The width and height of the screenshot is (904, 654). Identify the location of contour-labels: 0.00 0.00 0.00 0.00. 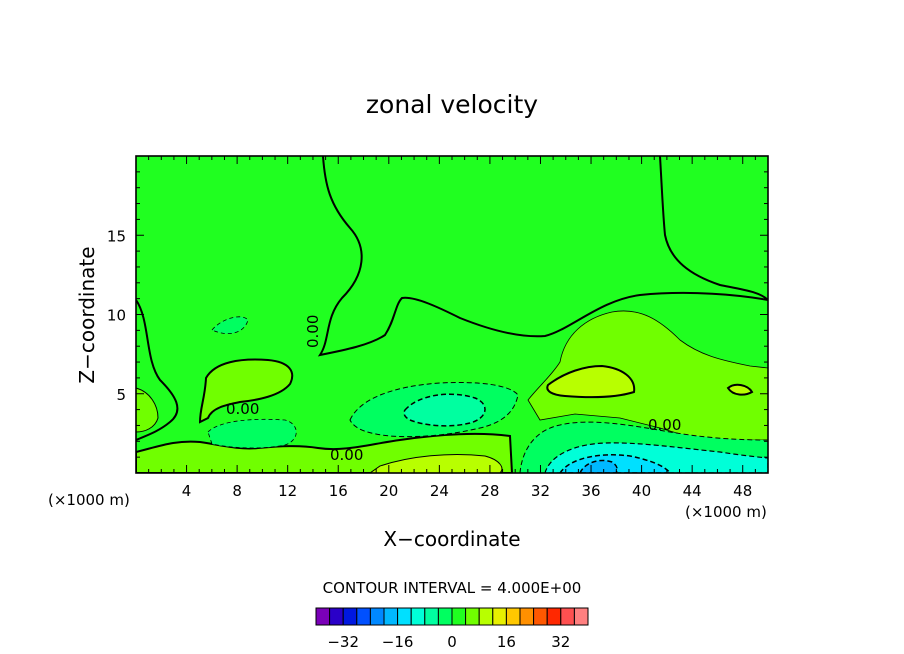
(453, 389).